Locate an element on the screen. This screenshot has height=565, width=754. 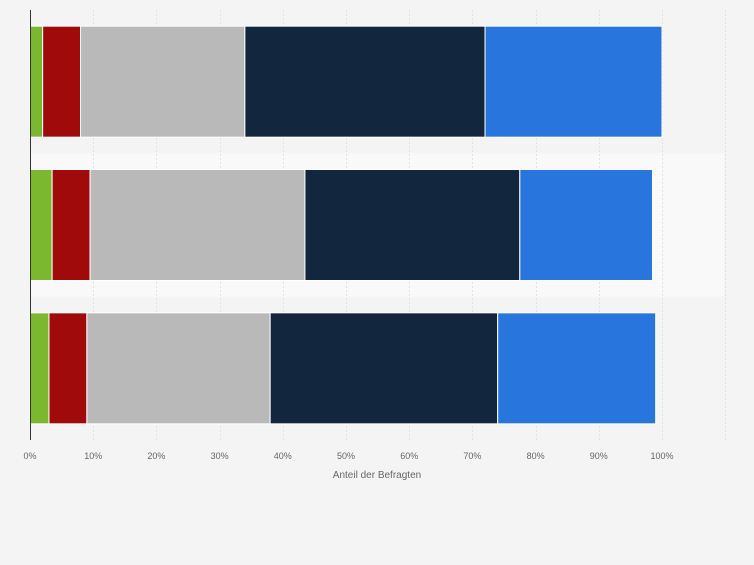
bar-segment-row1-series1 is located at coordinates (36, 81).